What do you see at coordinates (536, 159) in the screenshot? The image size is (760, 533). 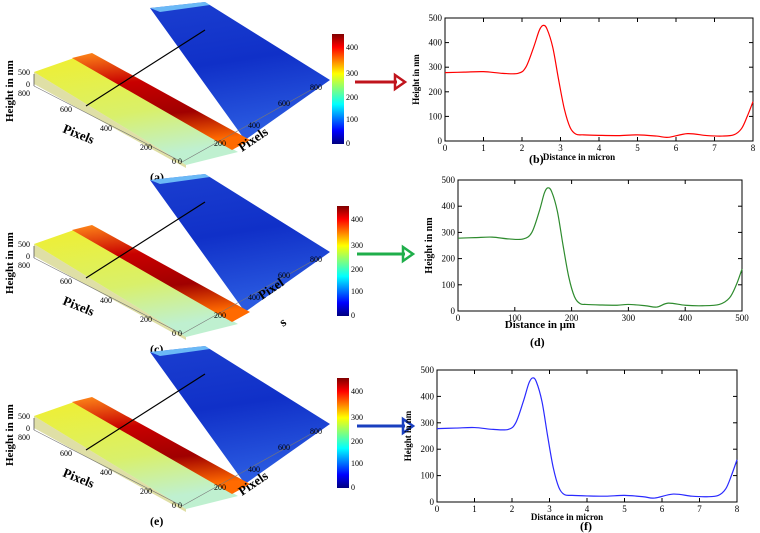 I see `panel-label-2d: (b)` at bounding box center [536, 159].